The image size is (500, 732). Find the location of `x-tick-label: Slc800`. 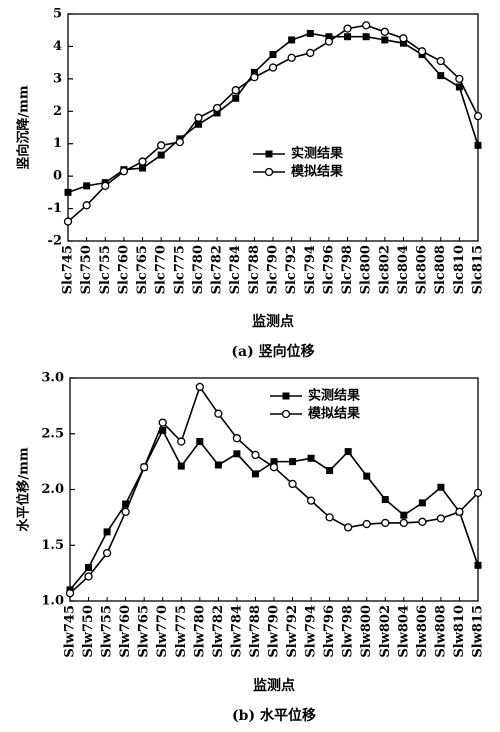

x-tick-label: Slc800 is located at coordinates (366, 269).